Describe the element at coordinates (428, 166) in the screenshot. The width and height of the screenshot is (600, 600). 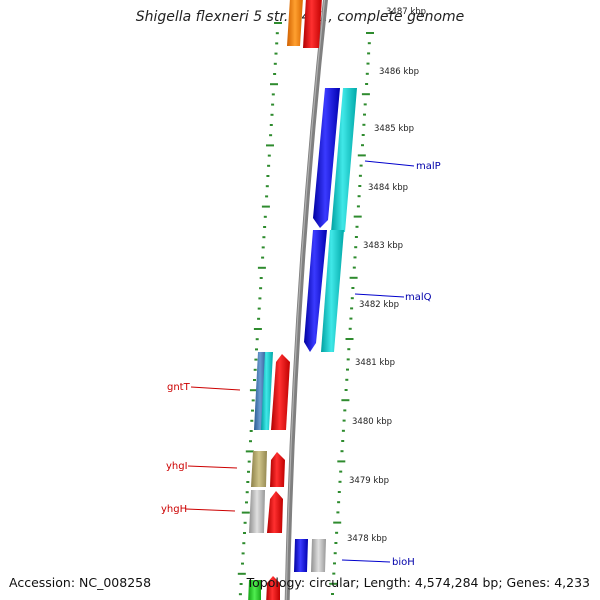
I see `gene-label-malP: malP` at that location.